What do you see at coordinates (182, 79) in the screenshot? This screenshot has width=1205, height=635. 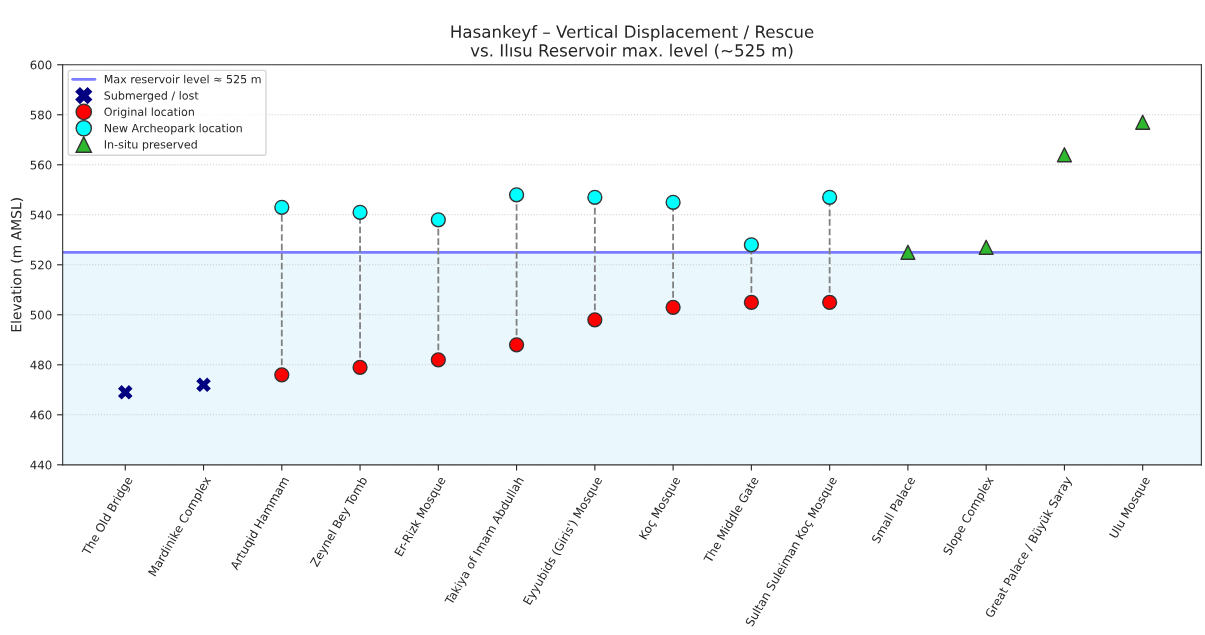 I see `legend-label: Max reservoir level ≈ 525 m` at bounding box center [182, 79].